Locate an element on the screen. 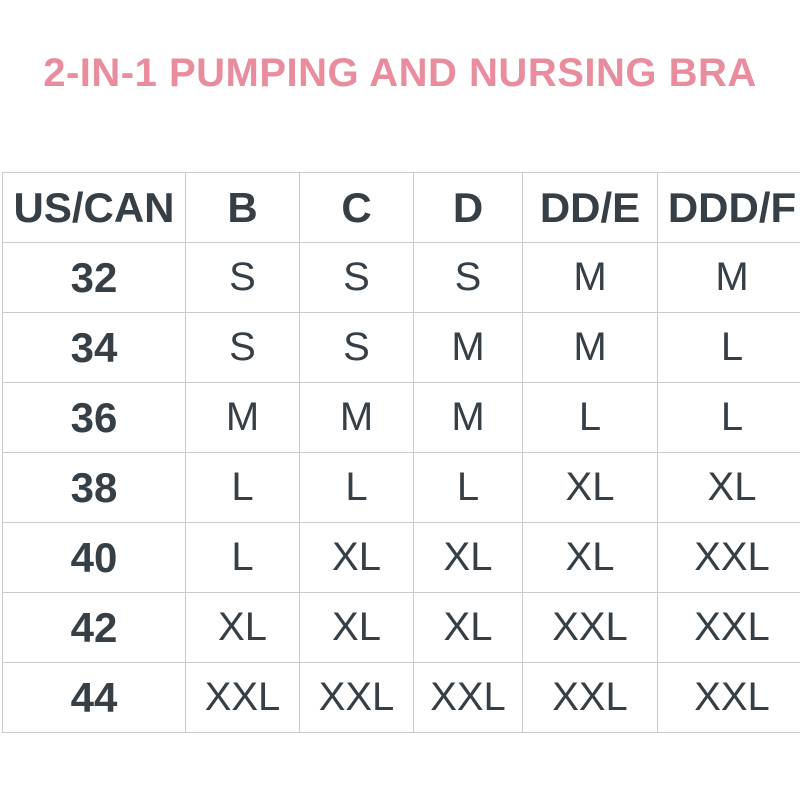 This screenshot has height=800, width=800. header-cell-b: B is located at coordinates (242, 207).